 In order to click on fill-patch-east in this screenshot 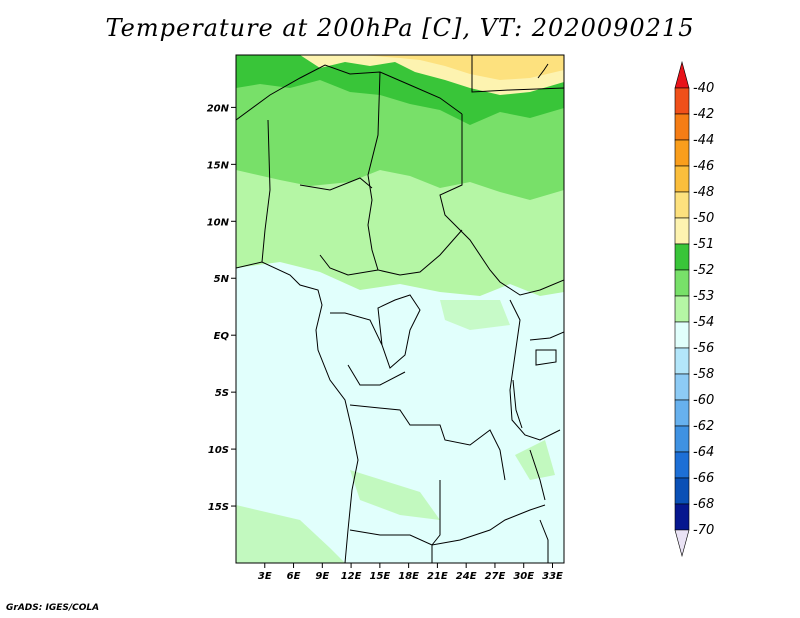, I will do `click(535, 460)`.